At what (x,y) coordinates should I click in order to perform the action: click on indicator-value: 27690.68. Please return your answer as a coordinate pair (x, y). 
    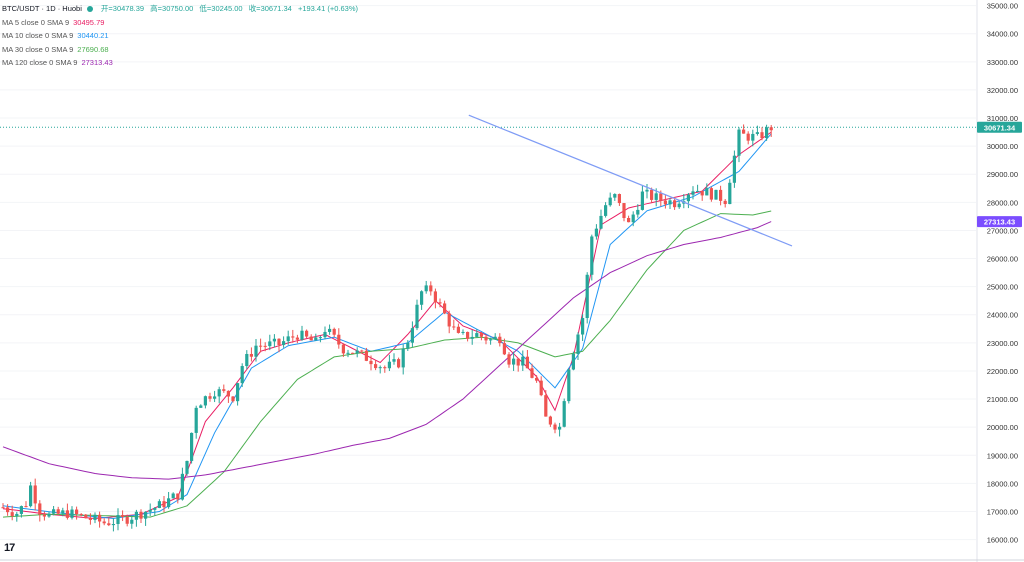
    Looking at the image, I should click on (93, 49).